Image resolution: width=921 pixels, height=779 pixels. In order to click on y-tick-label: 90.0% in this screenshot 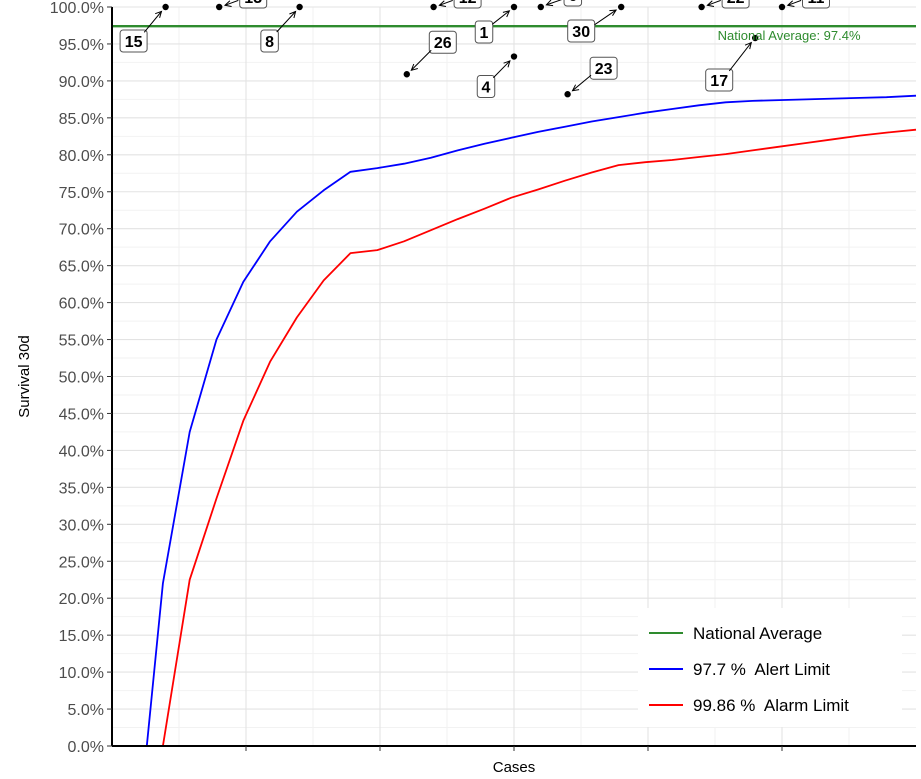, I will do `click(81, 82)`.